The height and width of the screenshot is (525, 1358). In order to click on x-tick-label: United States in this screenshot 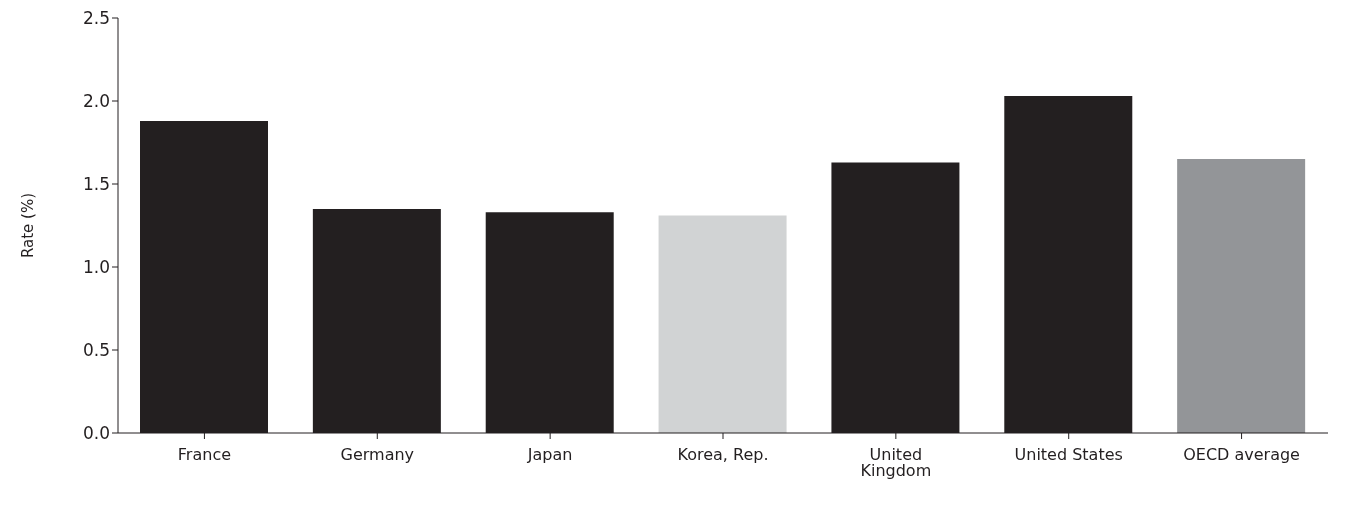, I will do `click(1068, 455)`.